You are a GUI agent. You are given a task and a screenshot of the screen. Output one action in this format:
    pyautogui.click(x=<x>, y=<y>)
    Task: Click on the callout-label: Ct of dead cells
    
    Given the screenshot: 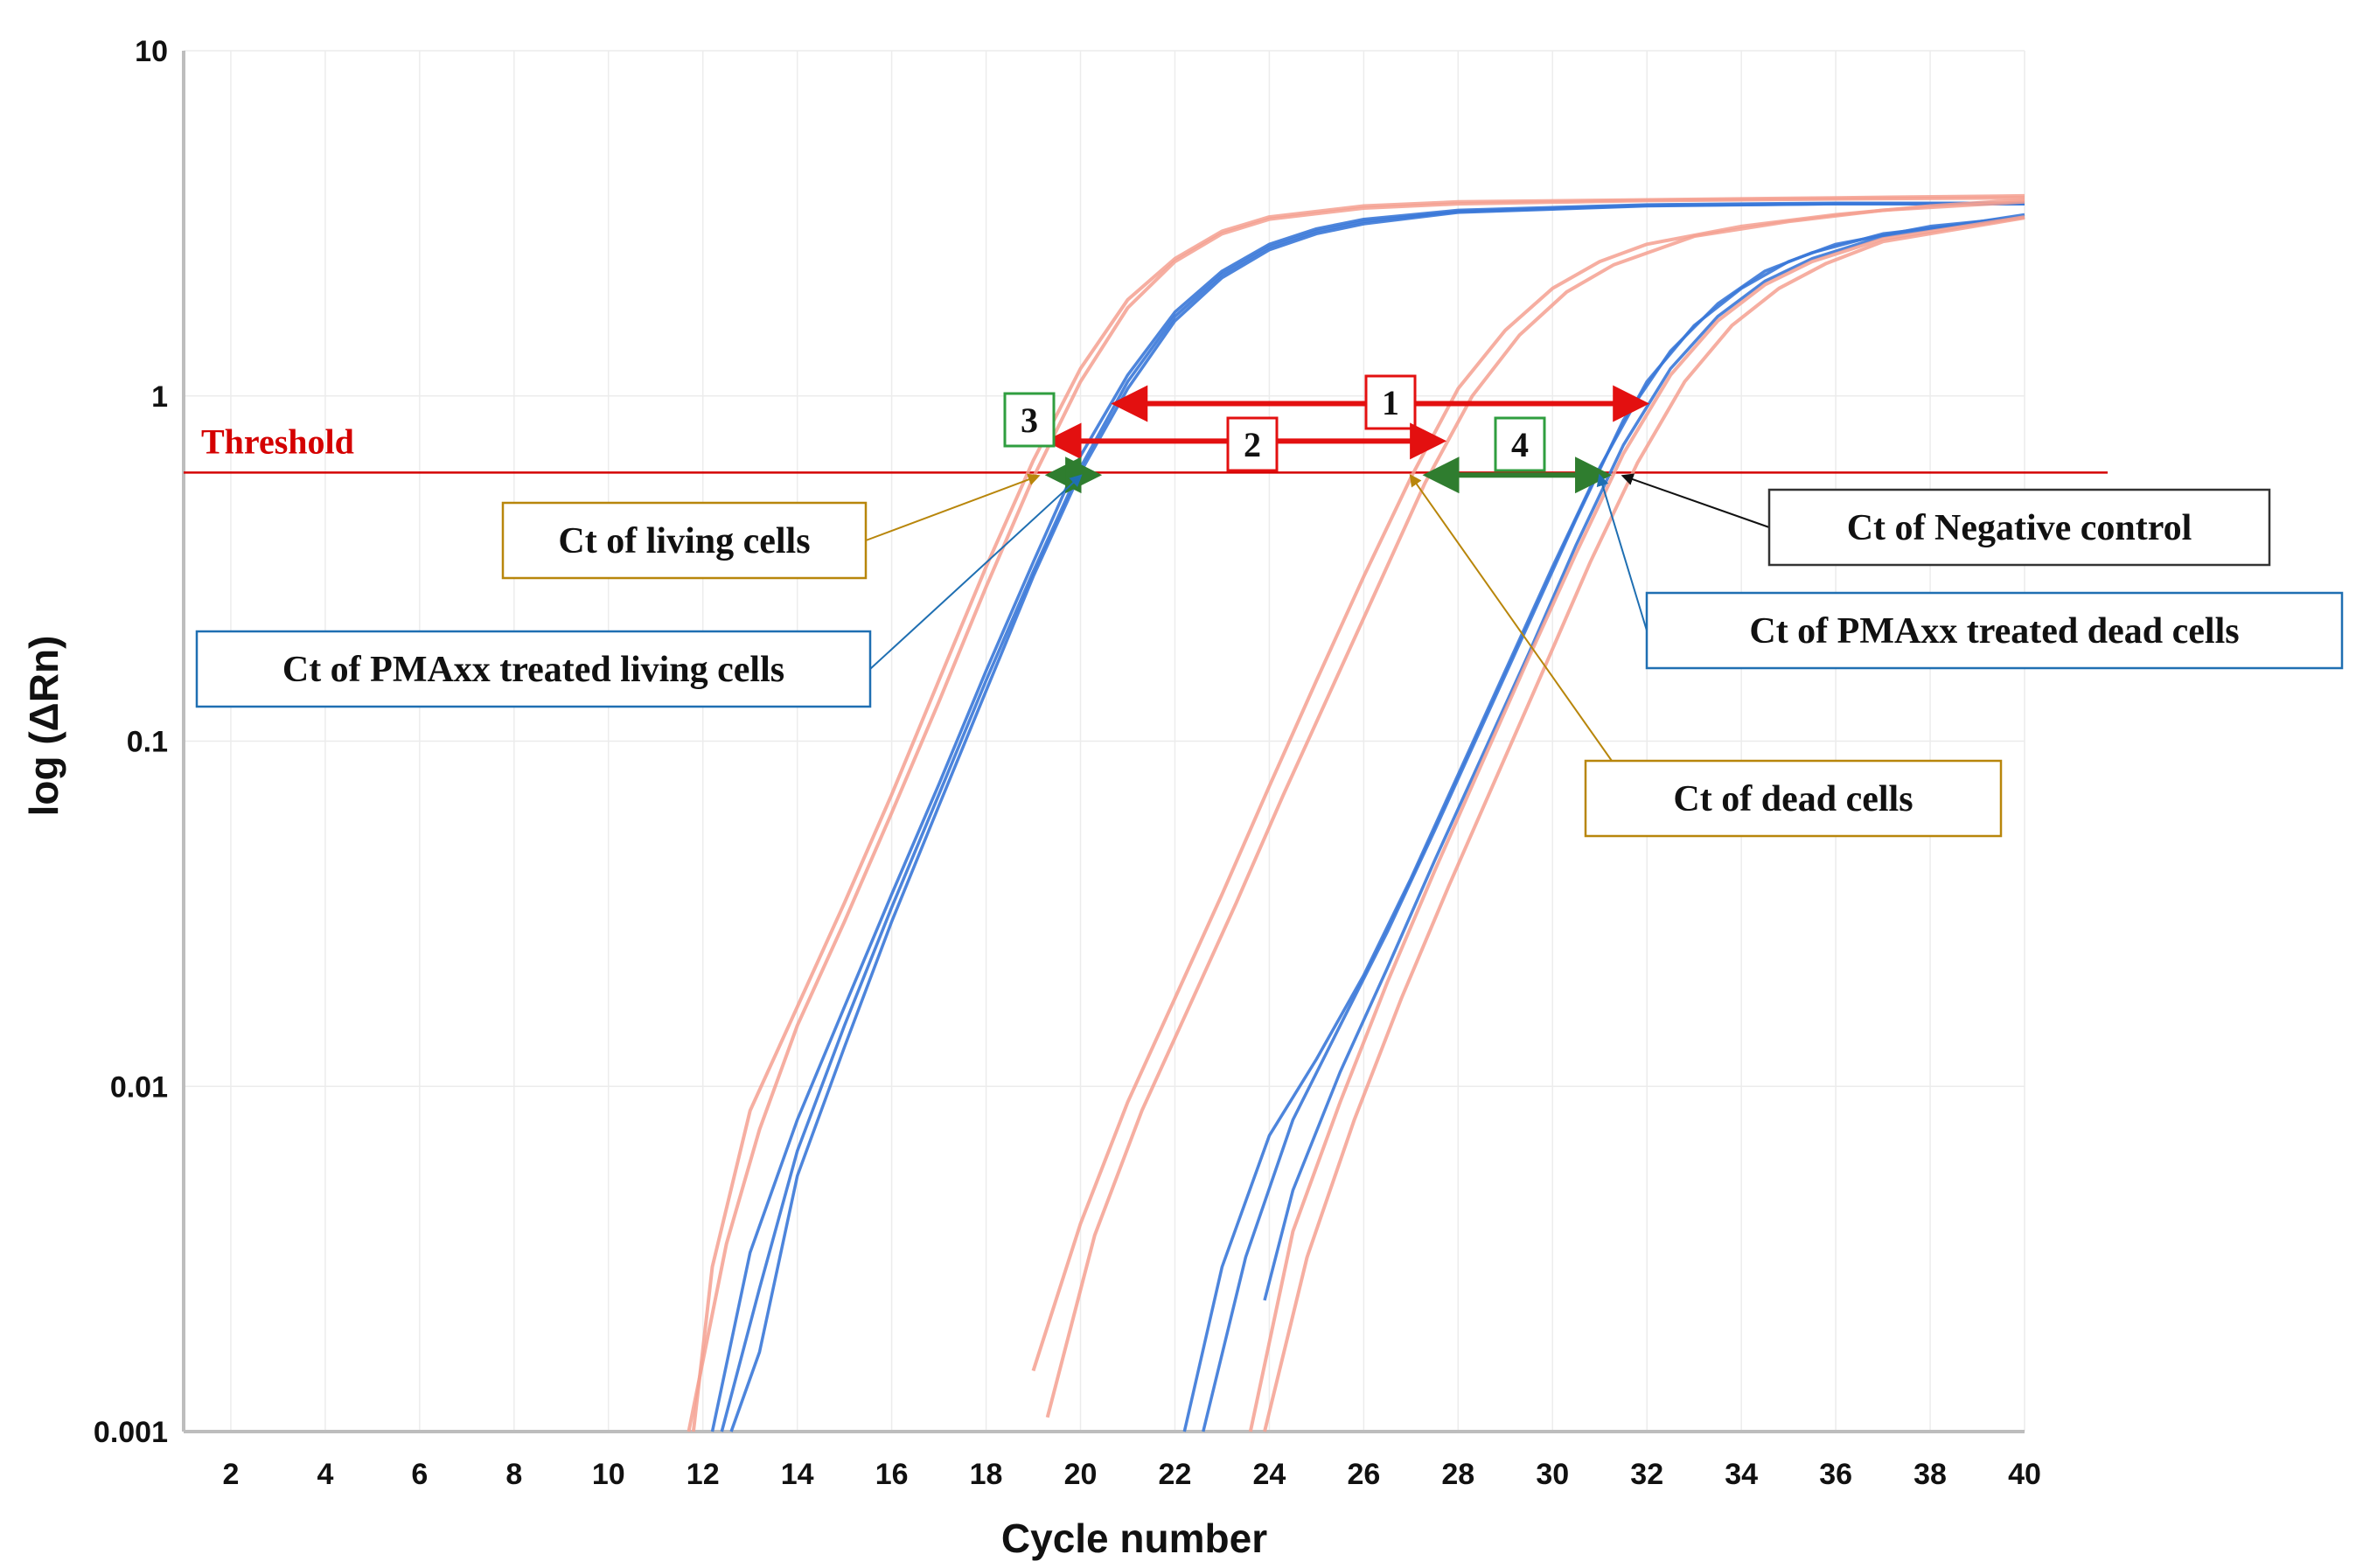 What is the action you would take?
    pyautogui.click(x=1793, y=799)
    